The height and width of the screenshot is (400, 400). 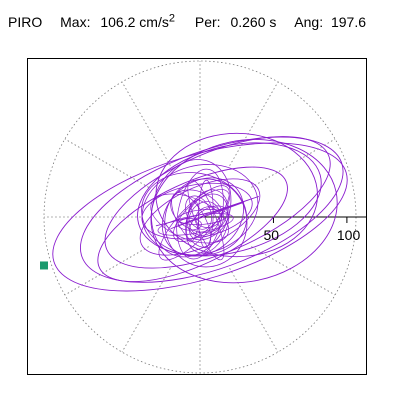 What do you see at coordinates (75, 22) in the screenshot?
I see `max-label: Max:` at bounding box center [75, 22].